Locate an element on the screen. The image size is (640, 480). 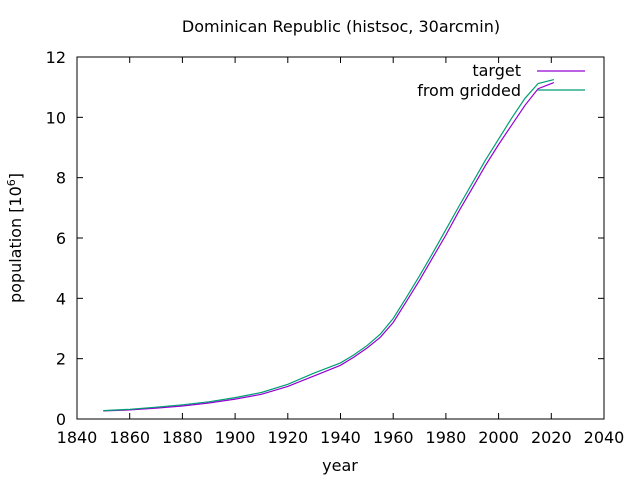
x-tick-label: 1900 is located at coordinates (235, 437).